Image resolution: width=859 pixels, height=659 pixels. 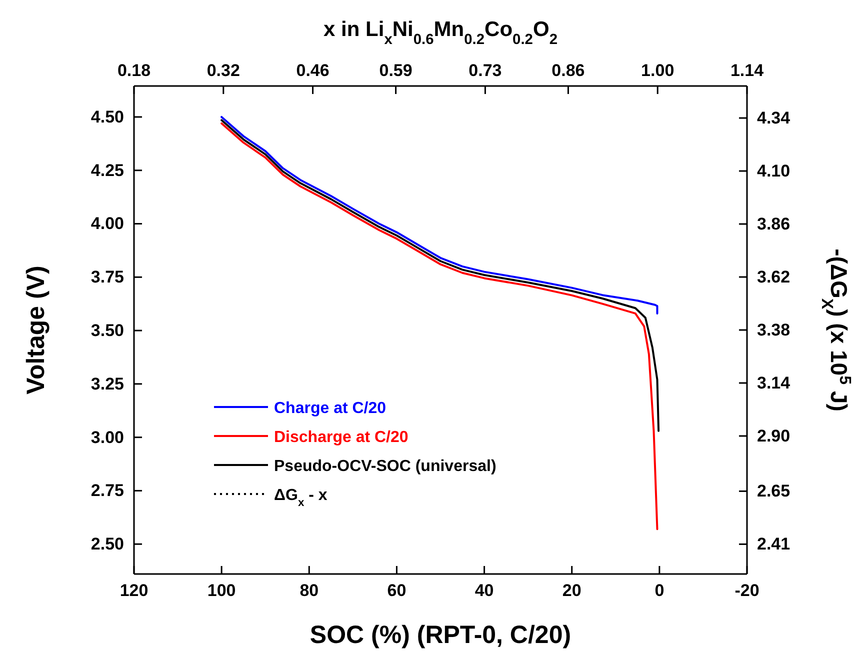 What do you see at coordinates (301, 498) in the screenshot?
I see `legend-label: ΔG$_{x}$ - x` at bounding box center [301, 498].